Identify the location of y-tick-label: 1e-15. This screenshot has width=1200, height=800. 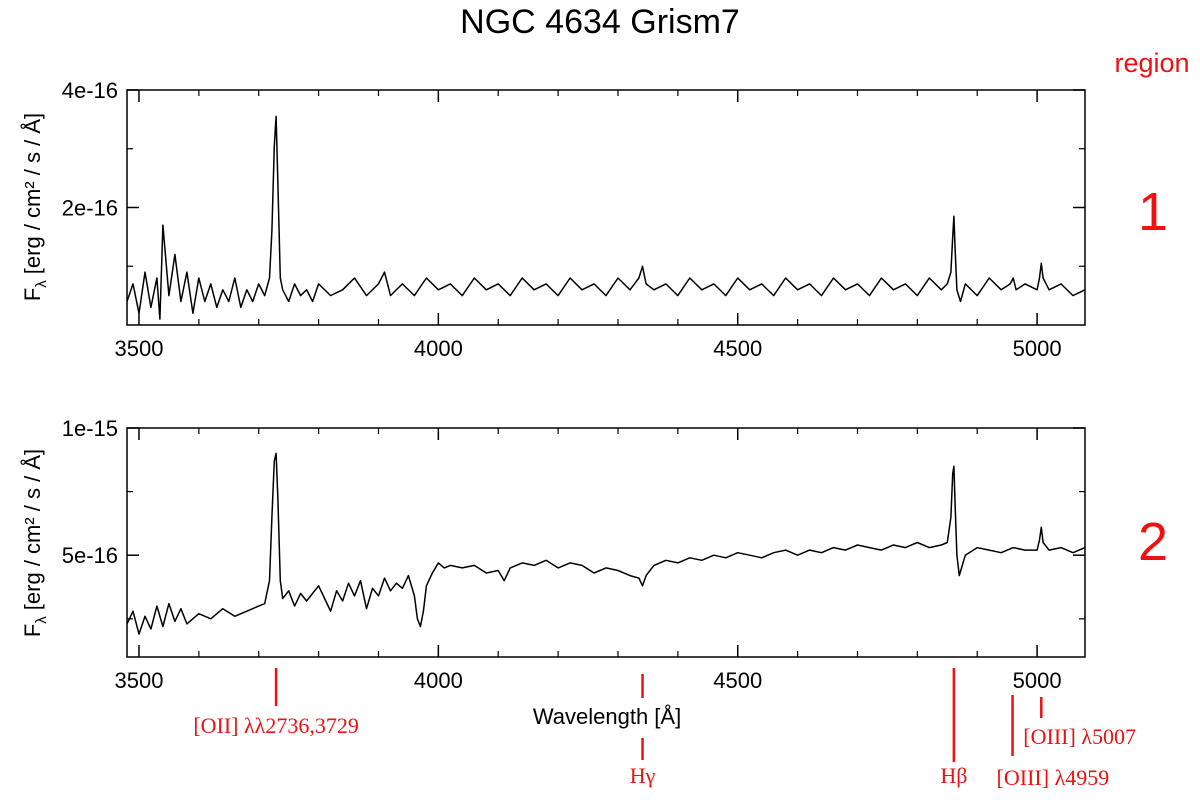
(90, 428).